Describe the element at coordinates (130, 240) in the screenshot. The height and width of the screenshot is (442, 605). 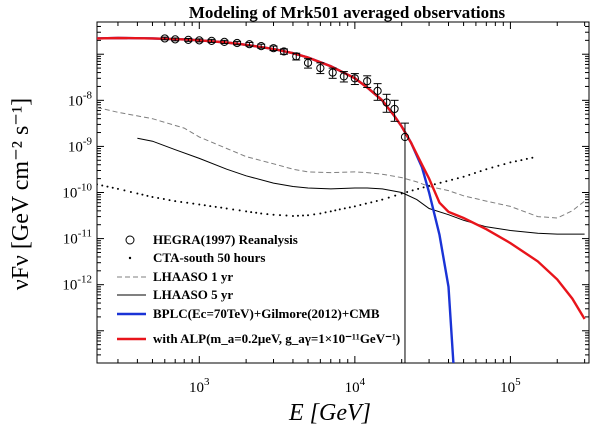
I see `legend-hegra-marker` at that location.